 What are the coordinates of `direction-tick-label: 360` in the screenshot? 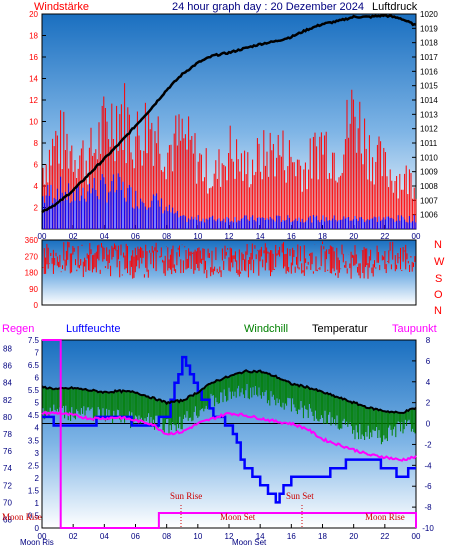 It's located at (32, 240).